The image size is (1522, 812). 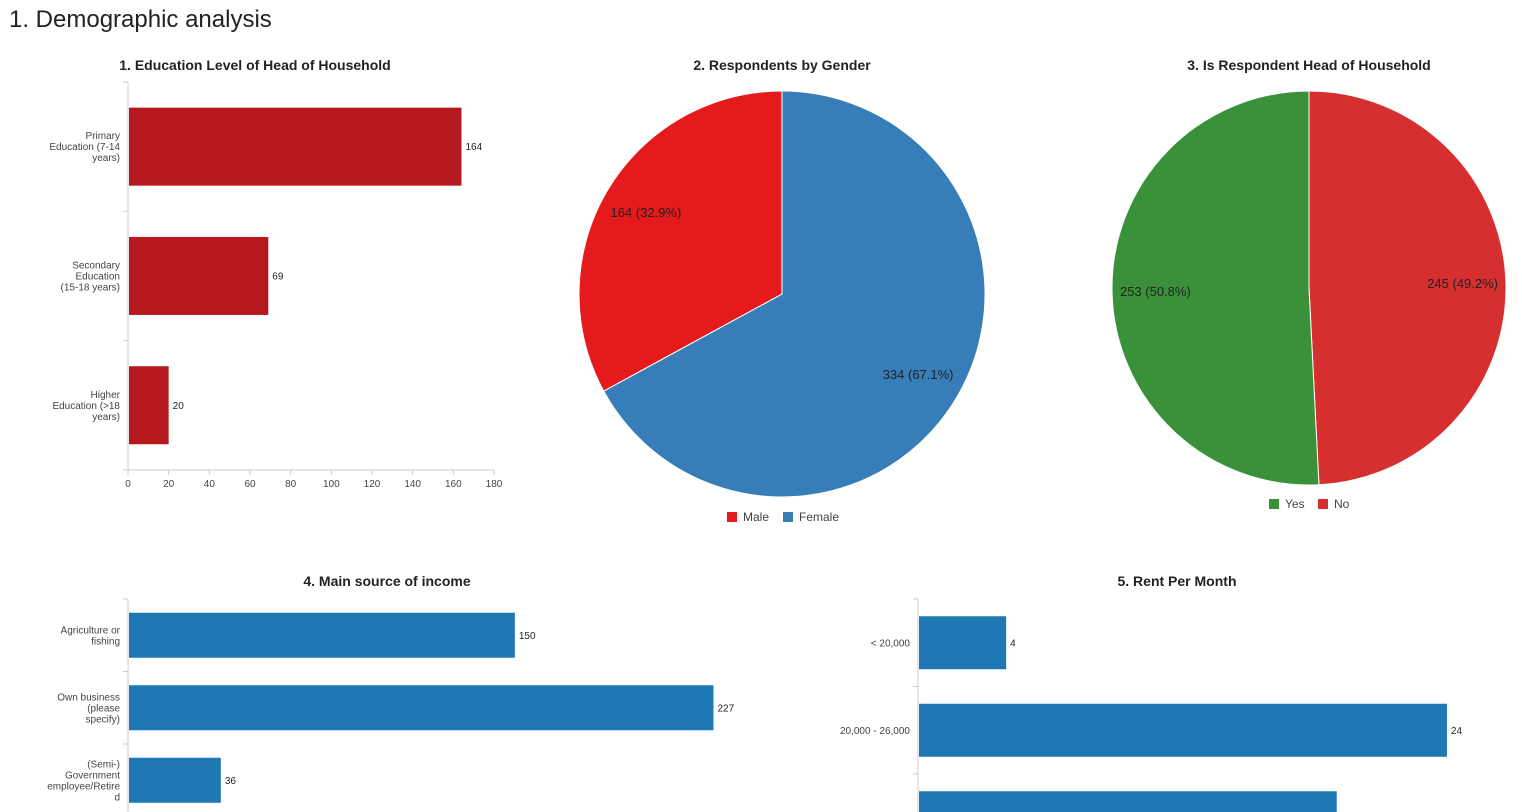 What do you see at coordinates (88, 697) in the screenshot?
I see `income-category-label: Own business` at bounding box center [88, 697].